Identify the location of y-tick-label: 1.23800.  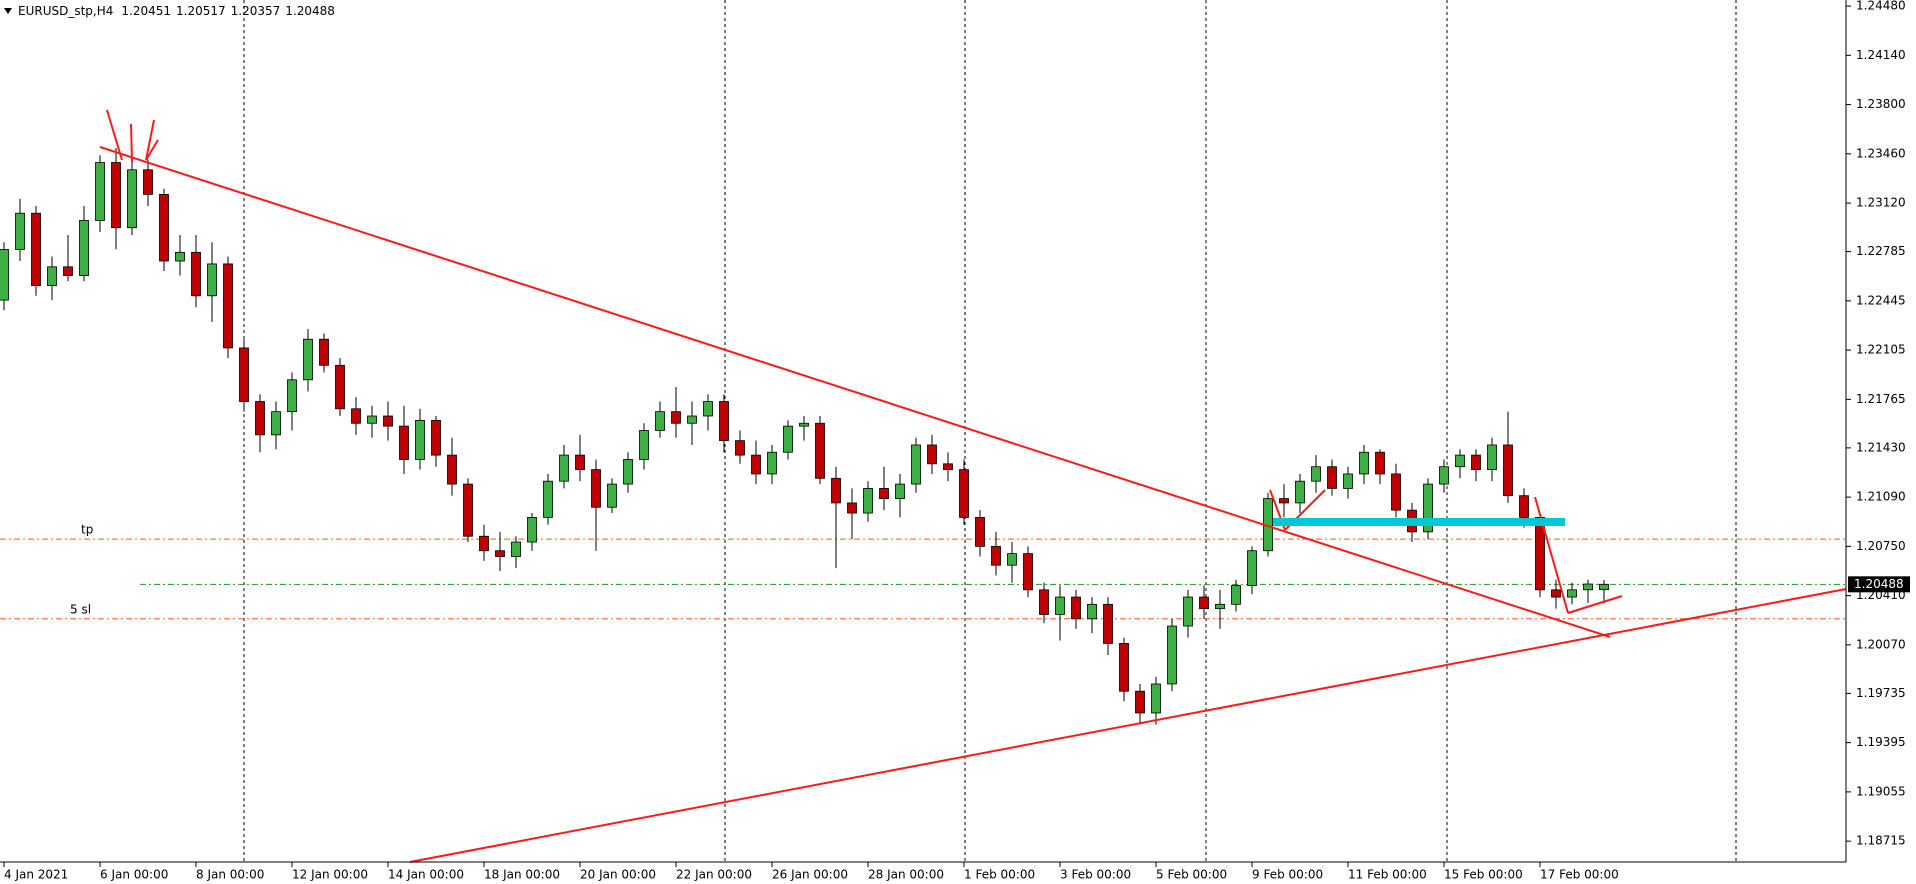
(1881, 104).